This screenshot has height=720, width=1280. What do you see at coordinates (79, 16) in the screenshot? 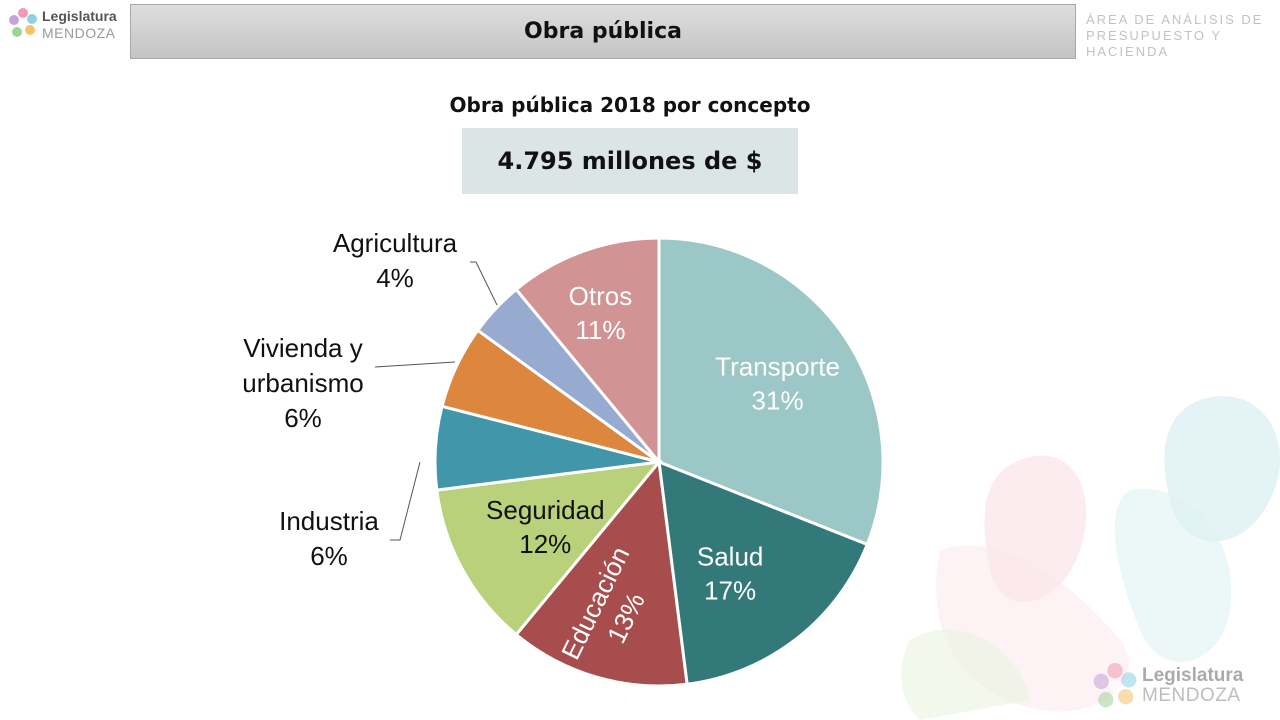
I see `logo-text-legislatura: Legislatura` at bounding box center [79, 16].